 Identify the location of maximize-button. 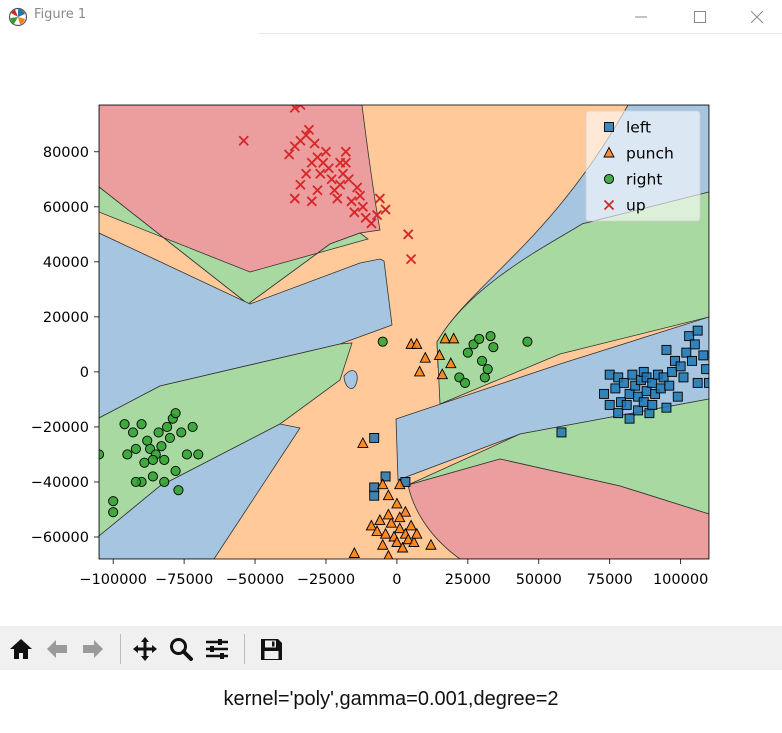
(700, 17).